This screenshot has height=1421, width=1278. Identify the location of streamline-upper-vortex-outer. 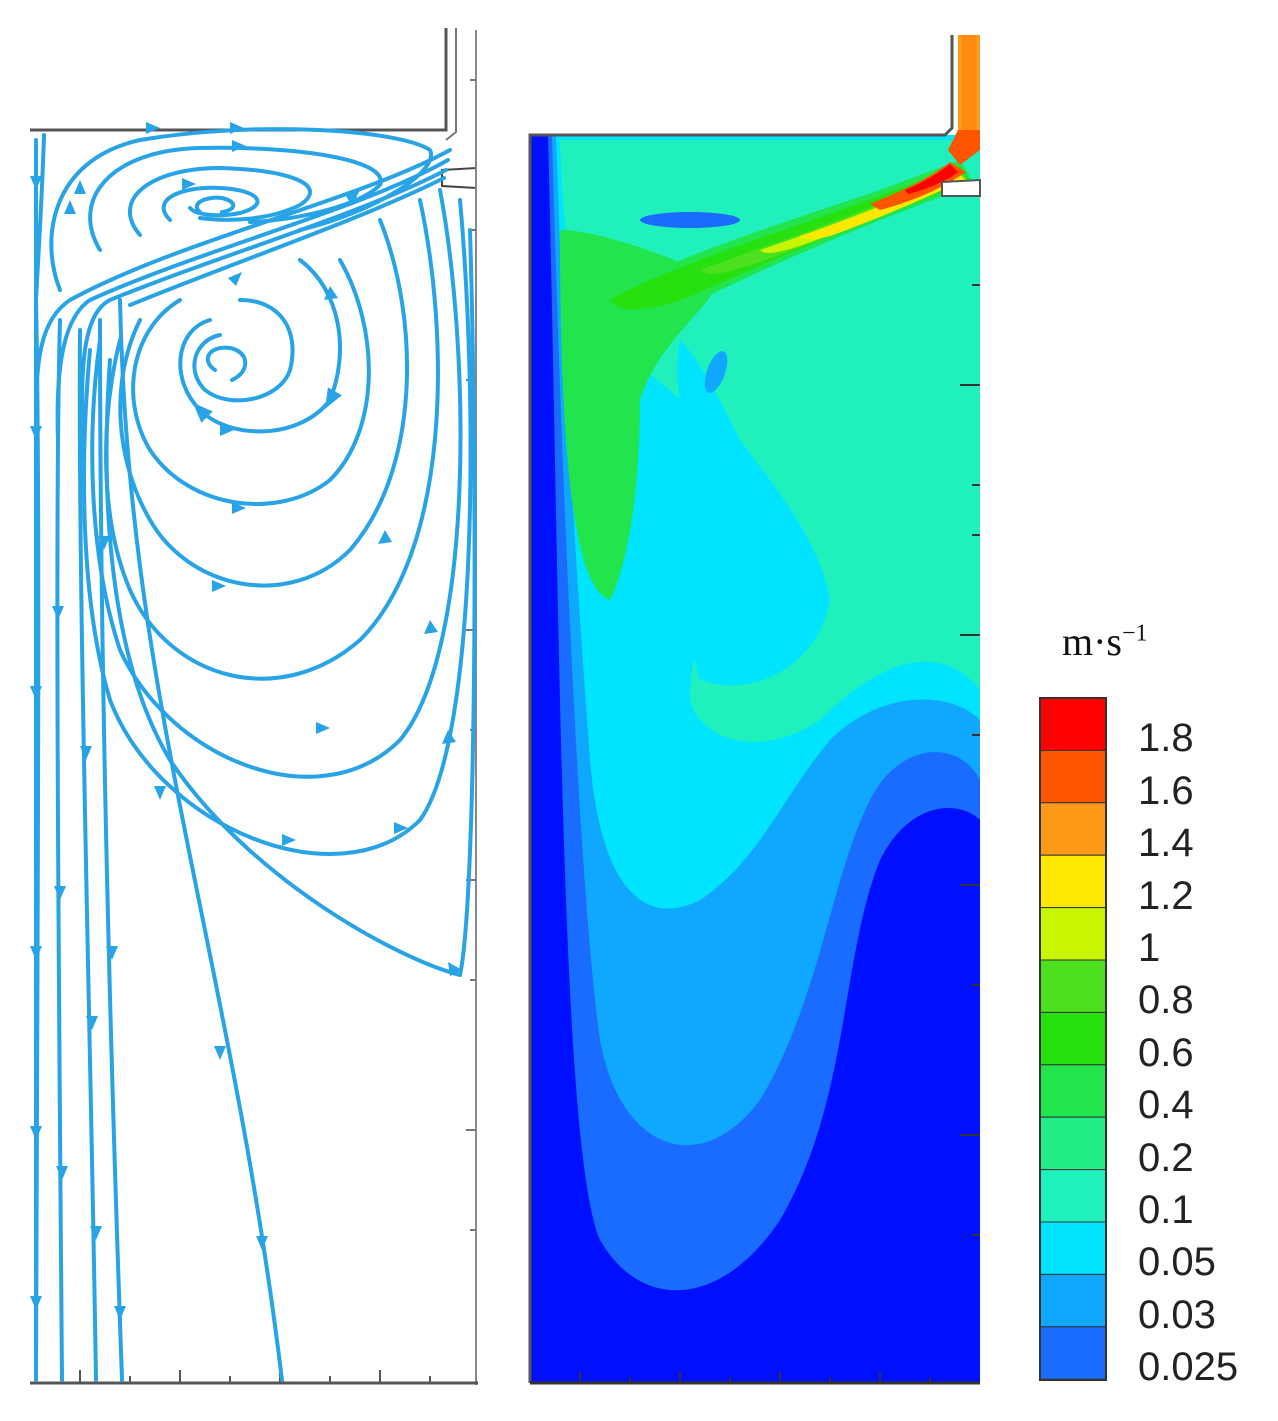
(241, 209).